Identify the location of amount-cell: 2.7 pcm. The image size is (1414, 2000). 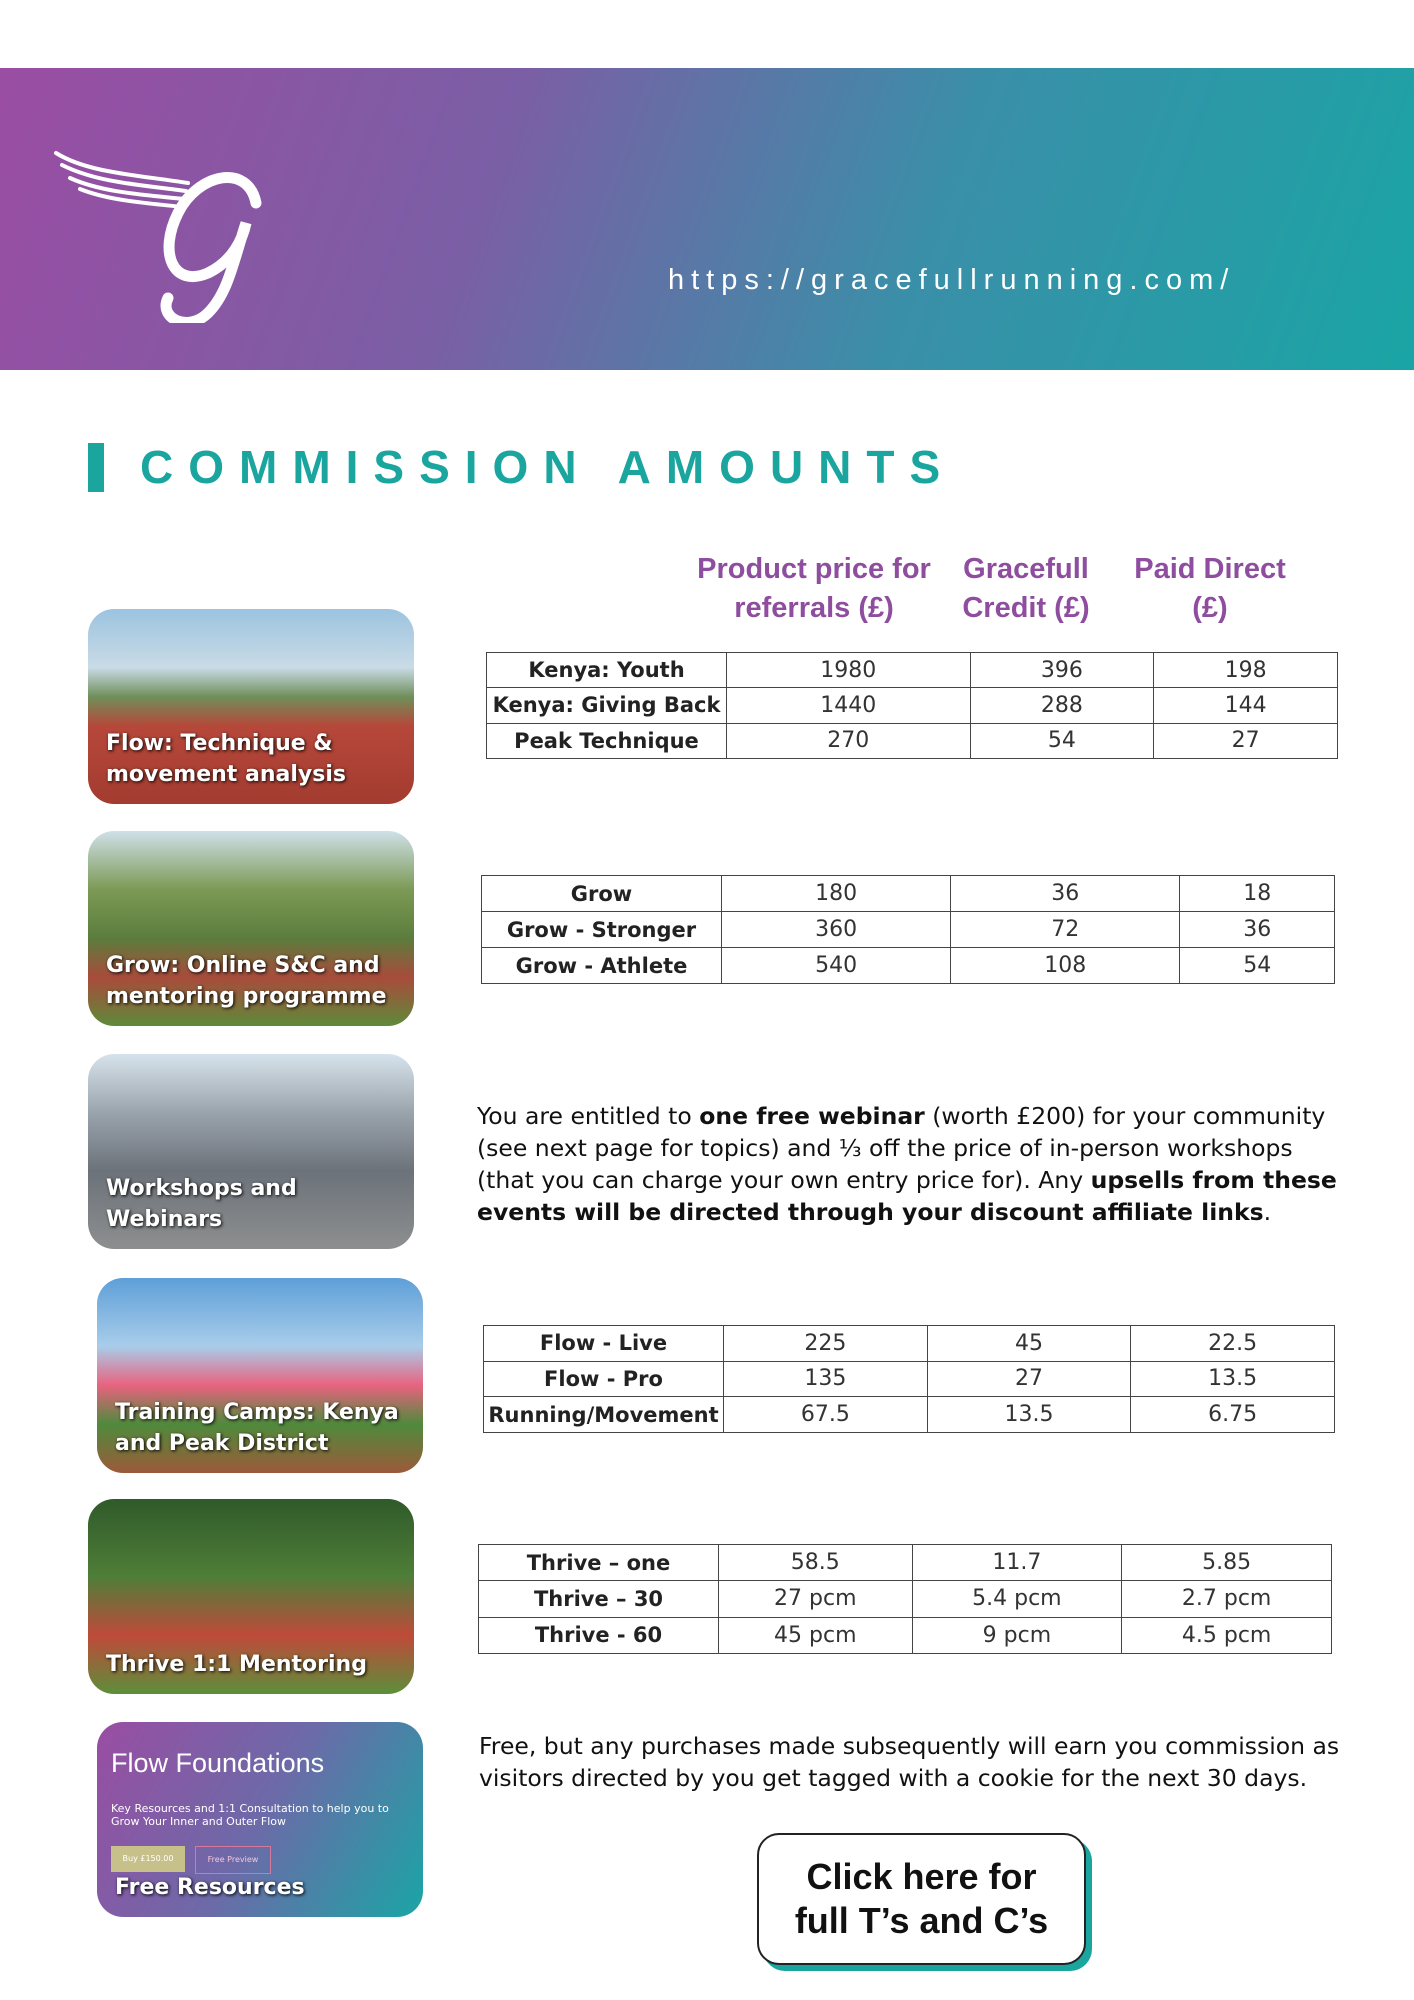
(1226, 1599).